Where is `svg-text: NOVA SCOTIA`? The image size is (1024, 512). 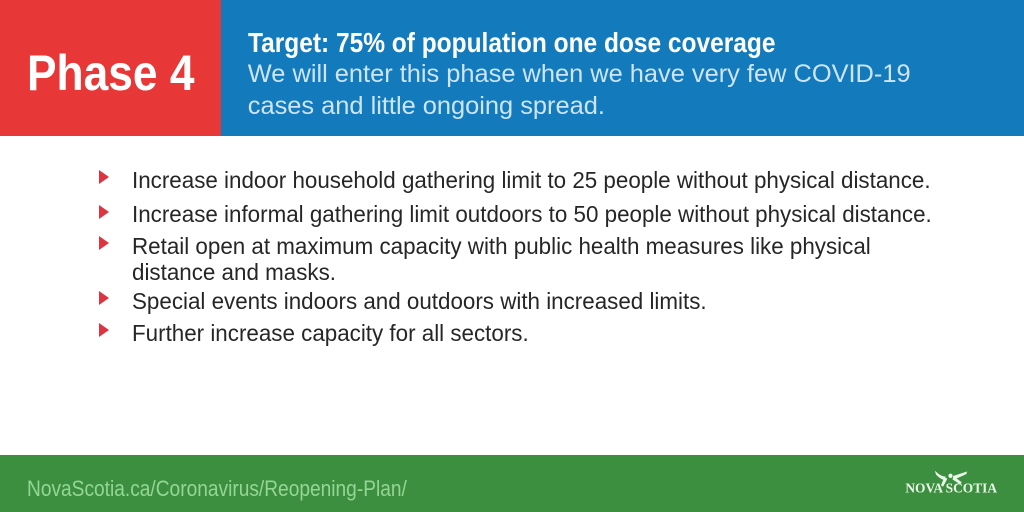
svg-text: NOVA SCOTIA is located at coordinates (951, 488).